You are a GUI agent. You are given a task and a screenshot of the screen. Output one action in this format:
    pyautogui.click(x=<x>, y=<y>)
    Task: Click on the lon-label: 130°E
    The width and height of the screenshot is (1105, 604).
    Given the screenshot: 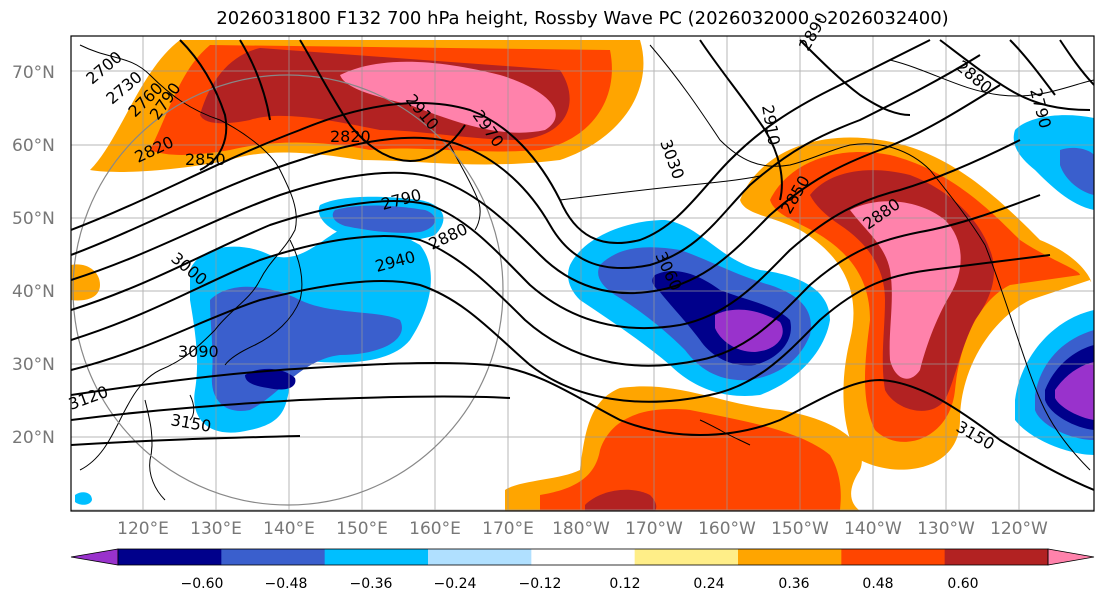 What is the action you would take?
    pyautogui.click(x=216, y=529)
    